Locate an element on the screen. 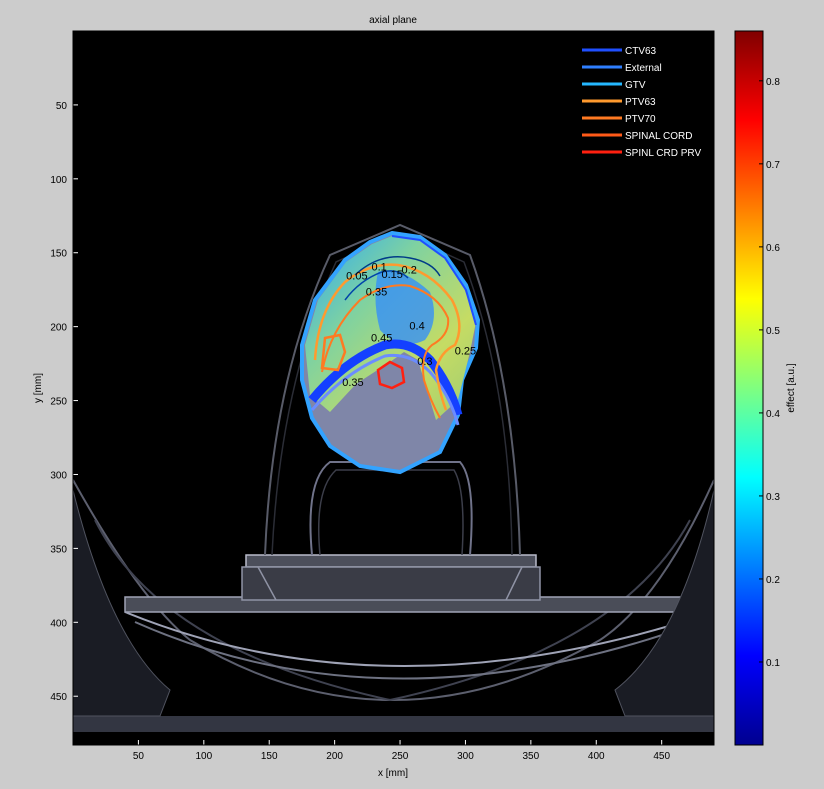 The height and width of the screenshot is (789, 824). colorbar-tick-label: 0.4 is located at coordinates (773, 414).